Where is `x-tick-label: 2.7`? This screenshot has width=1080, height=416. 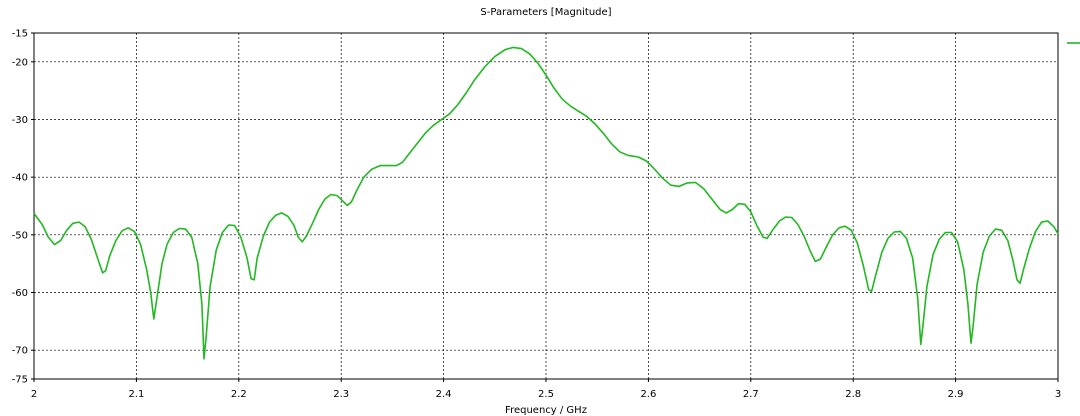 x-tick-label: 2.7 is located at coordinates (751, 394).